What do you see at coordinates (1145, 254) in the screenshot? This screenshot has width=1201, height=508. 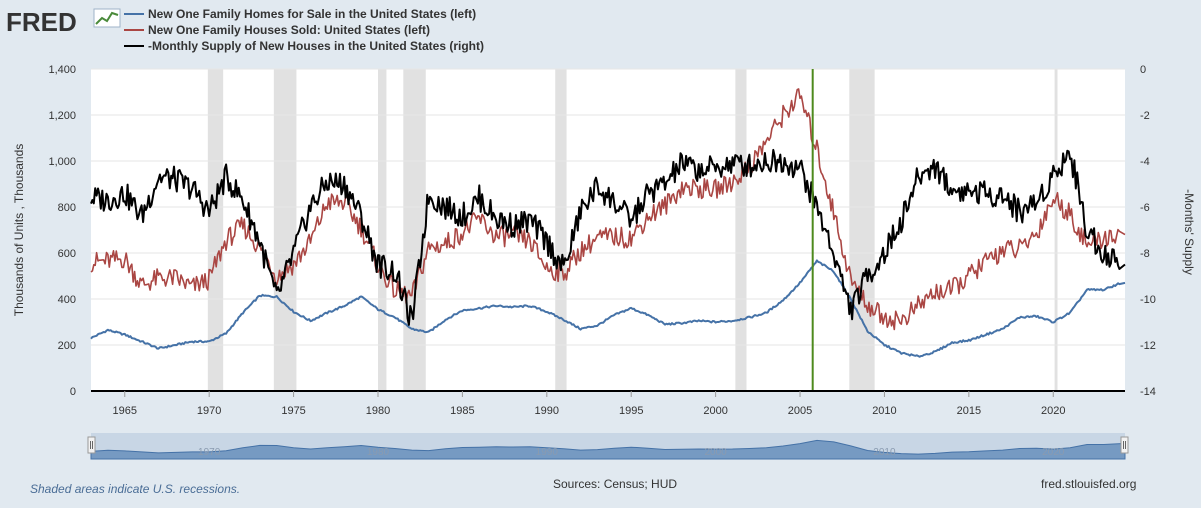 I see `y-right-tick-label: -8` at bounding box center [1145, 254].